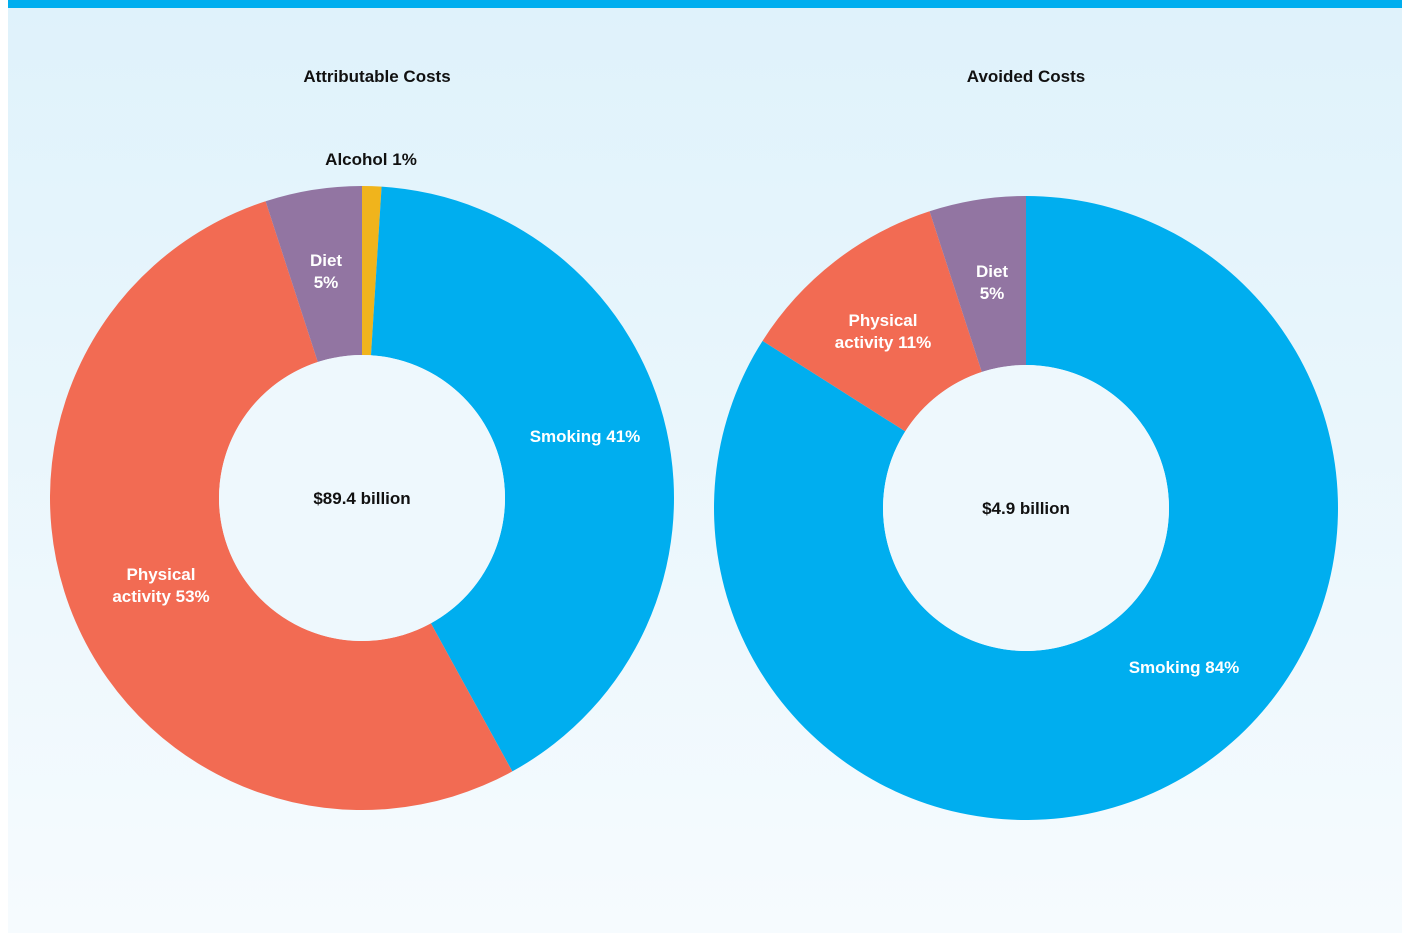 Image resolution: width=1406 pixels, height=935 pixels. I want to click on chart-title: Attributable Costs, so click(376, 76).